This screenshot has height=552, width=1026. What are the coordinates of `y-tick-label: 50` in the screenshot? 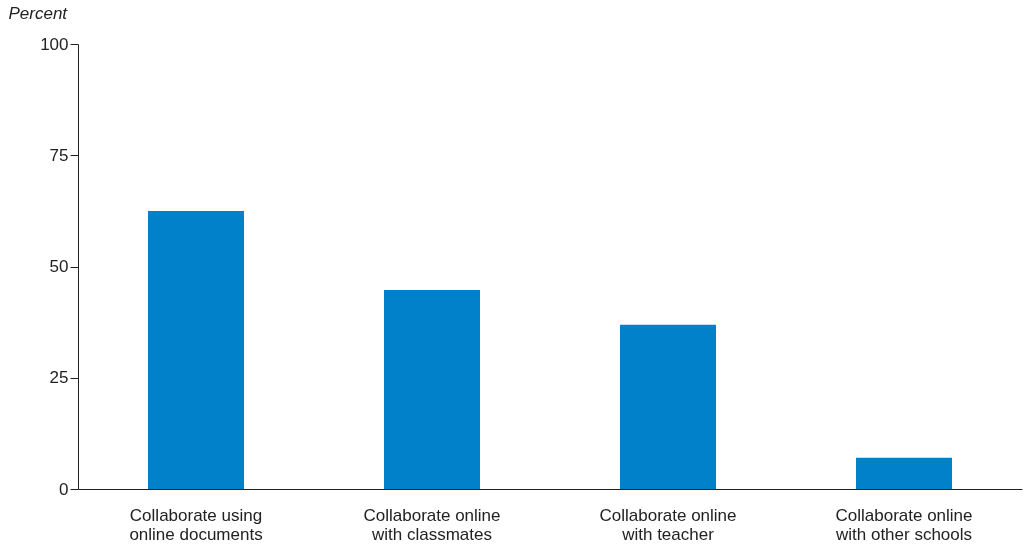 It's located at (59, 266).